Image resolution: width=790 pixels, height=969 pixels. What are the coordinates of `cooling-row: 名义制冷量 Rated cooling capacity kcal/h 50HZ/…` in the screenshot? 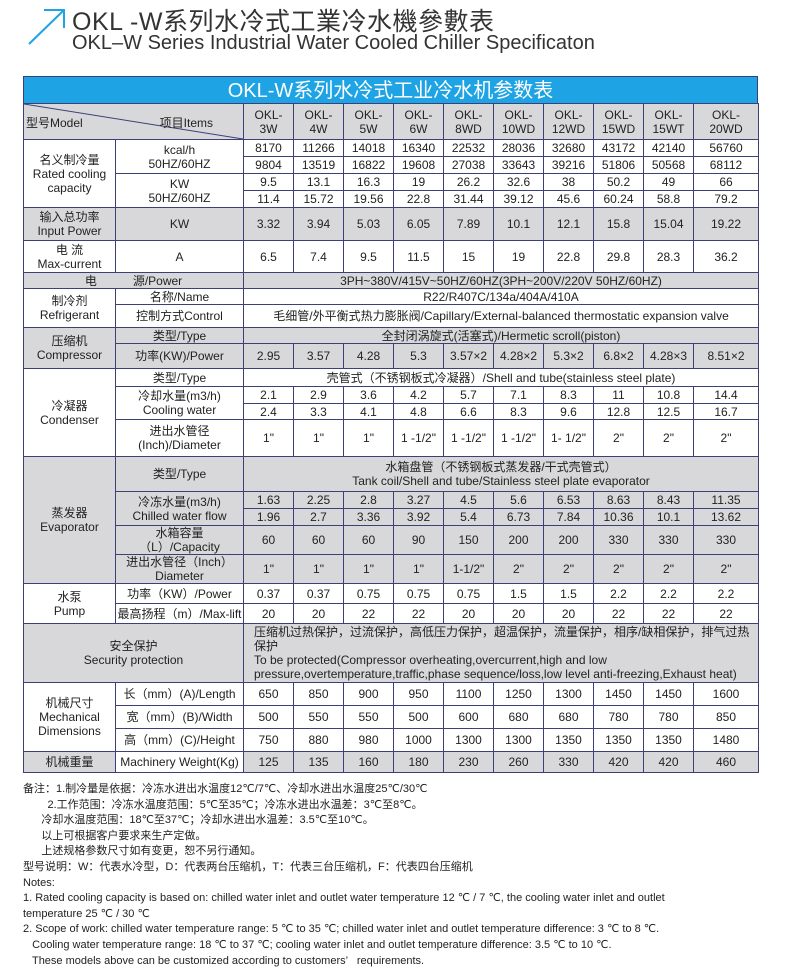 It's located at (391, 173).